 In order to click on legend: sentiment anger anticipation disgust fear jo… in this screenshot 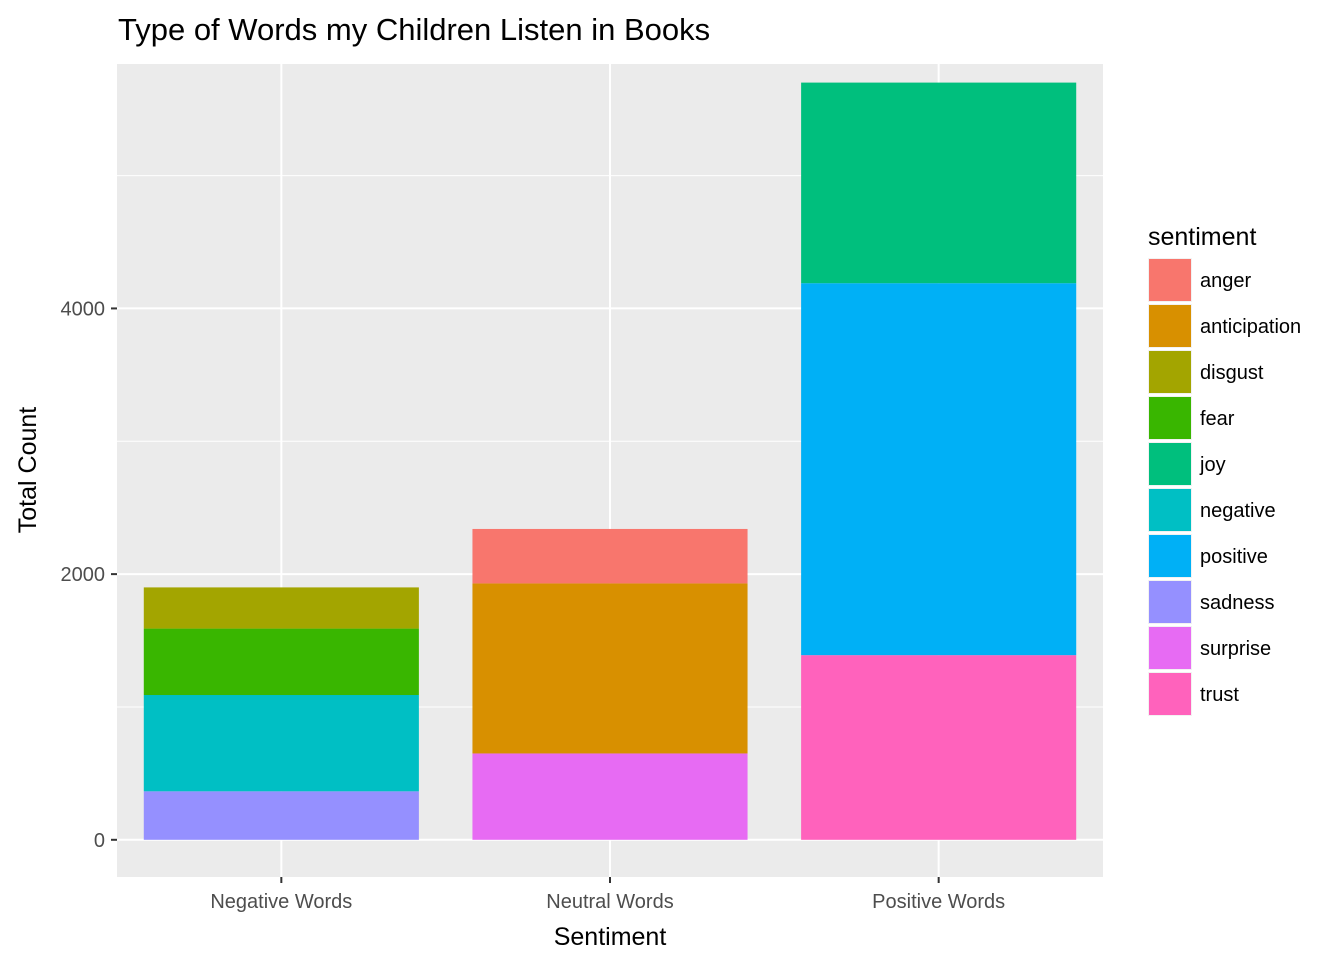, I will do `click(1224, 469)`.